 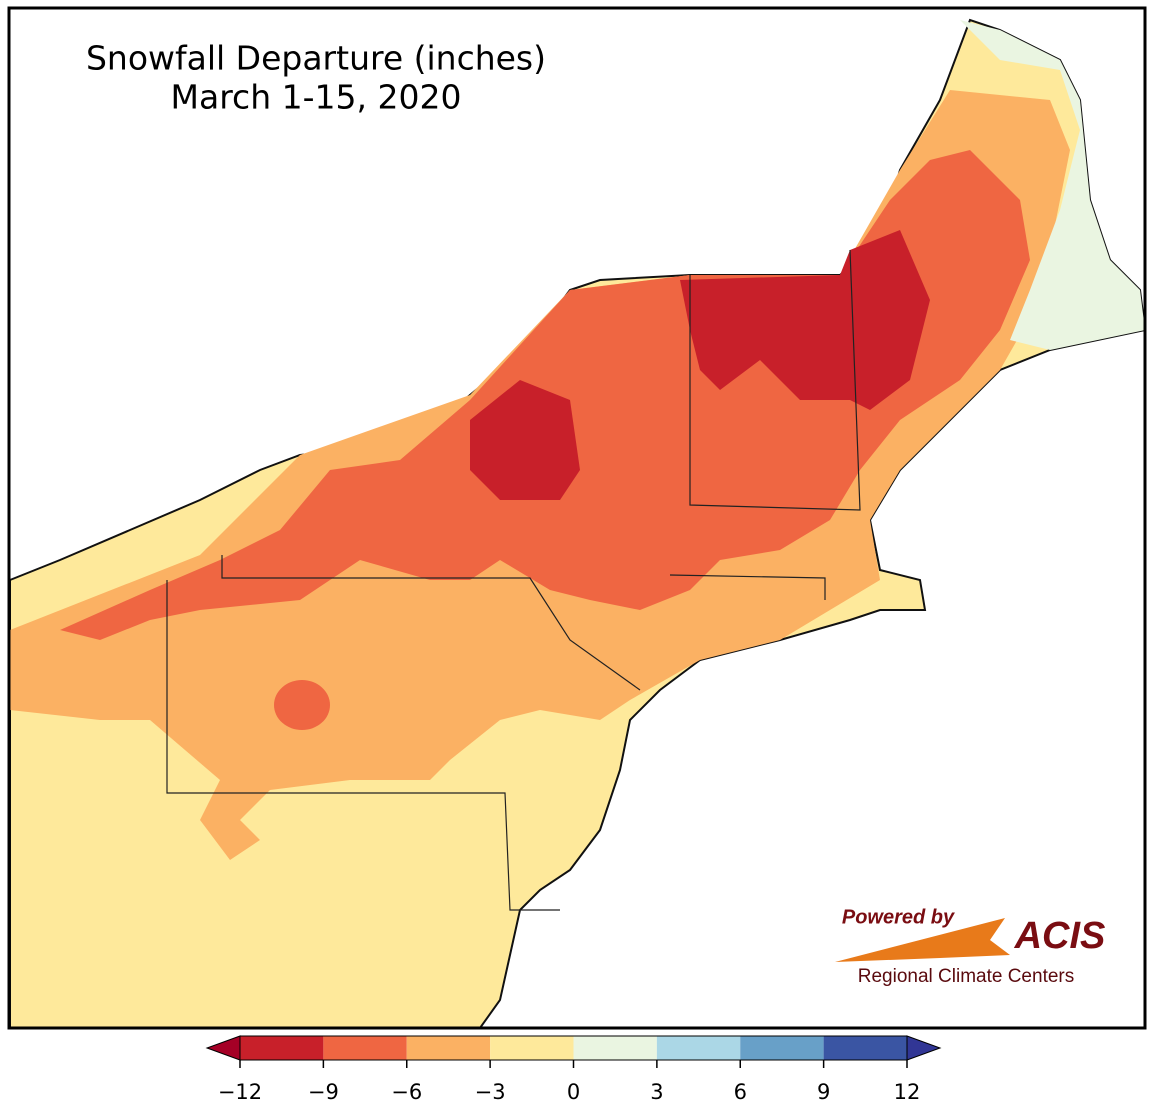 I want to click on map-subtitle: March 1-15, 2020, so click(x=316, y=97).